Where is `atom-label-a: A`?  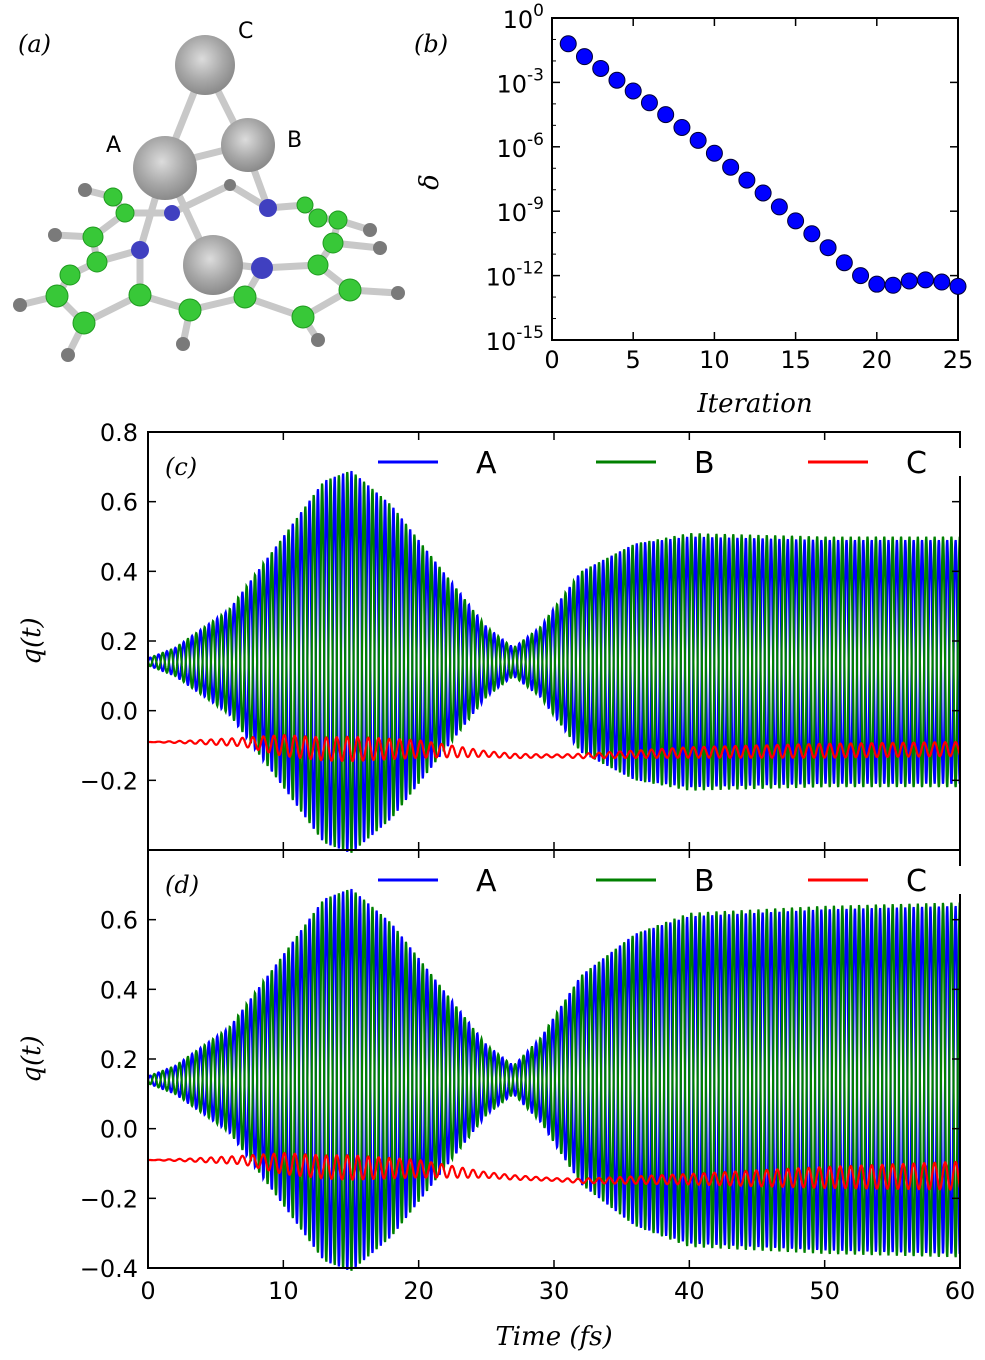 atom-label-a: A is located at coordinates (113, 145).